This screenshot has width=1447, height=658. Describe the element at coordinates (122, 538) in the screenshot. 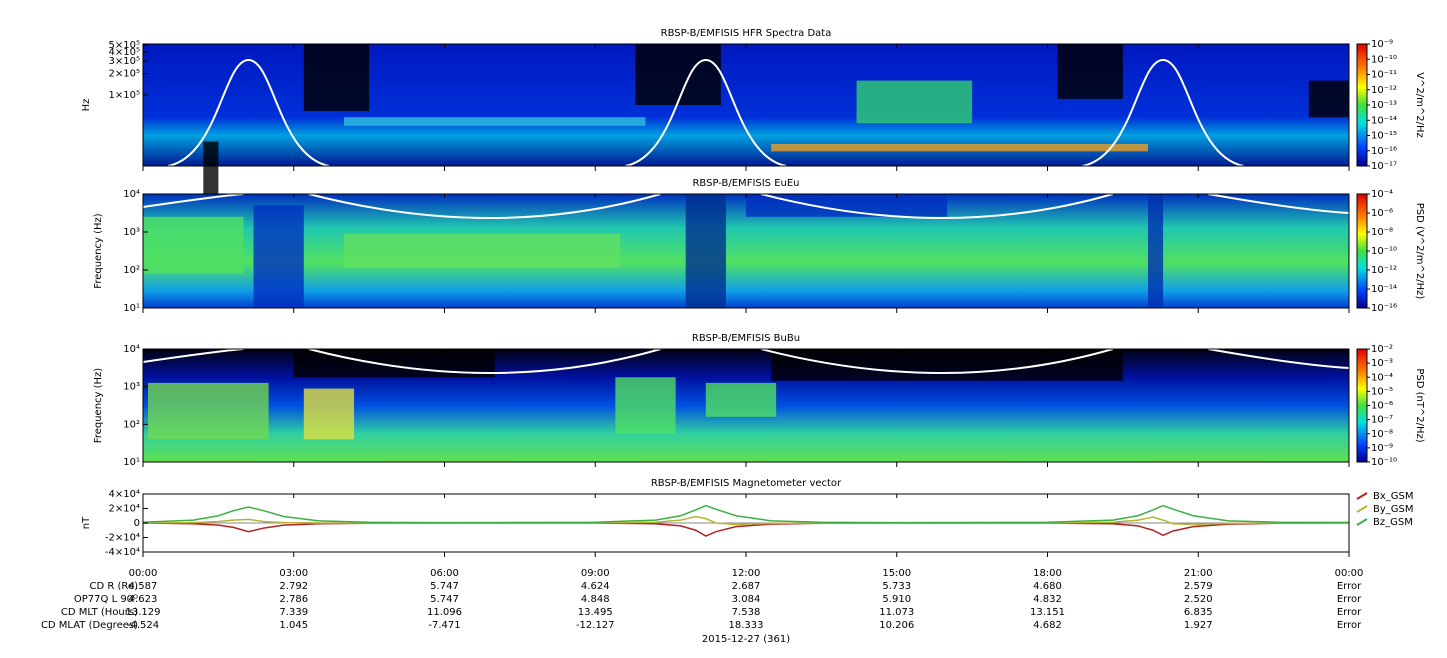

I see `y-tick-label: -2×10⁴` at that location.